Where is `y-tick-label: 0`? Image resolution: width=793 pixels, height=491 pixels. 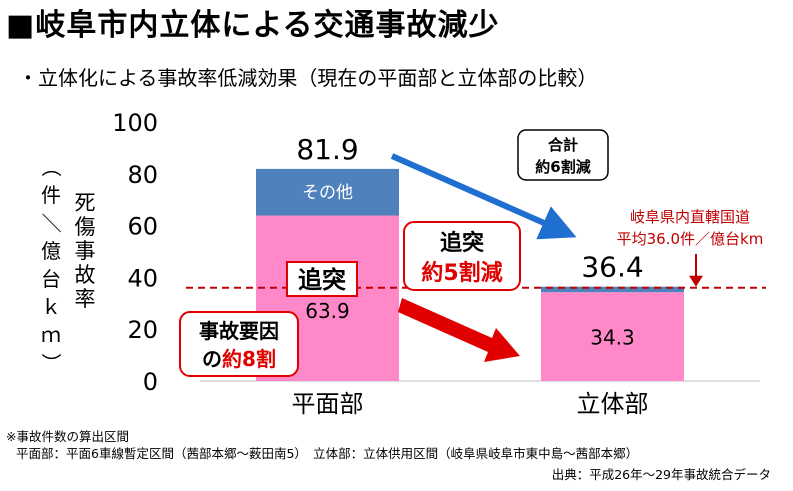 y-tick-label: 0 is located at coordinates (150, 382).